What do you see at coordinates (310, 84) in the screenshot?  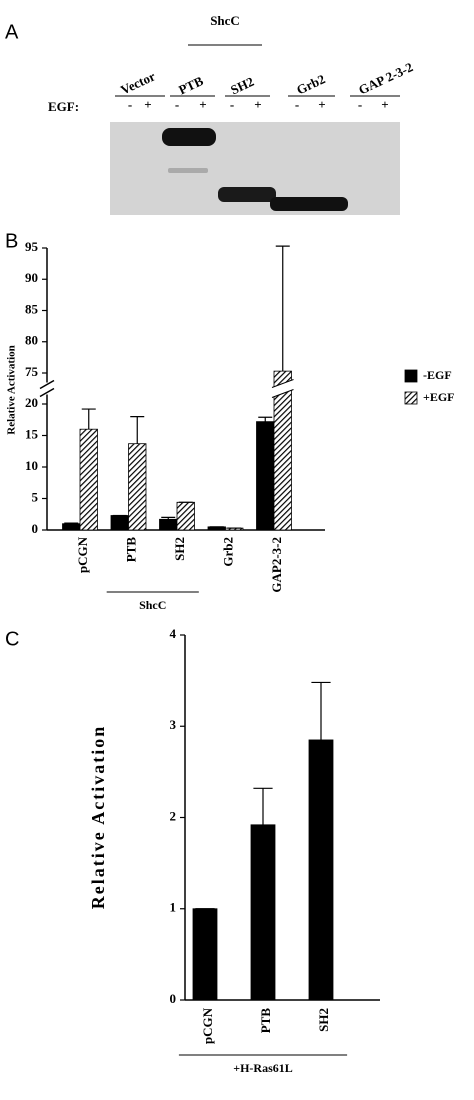 I see `lane-label: Grb2` at bounding box center [310, 84].